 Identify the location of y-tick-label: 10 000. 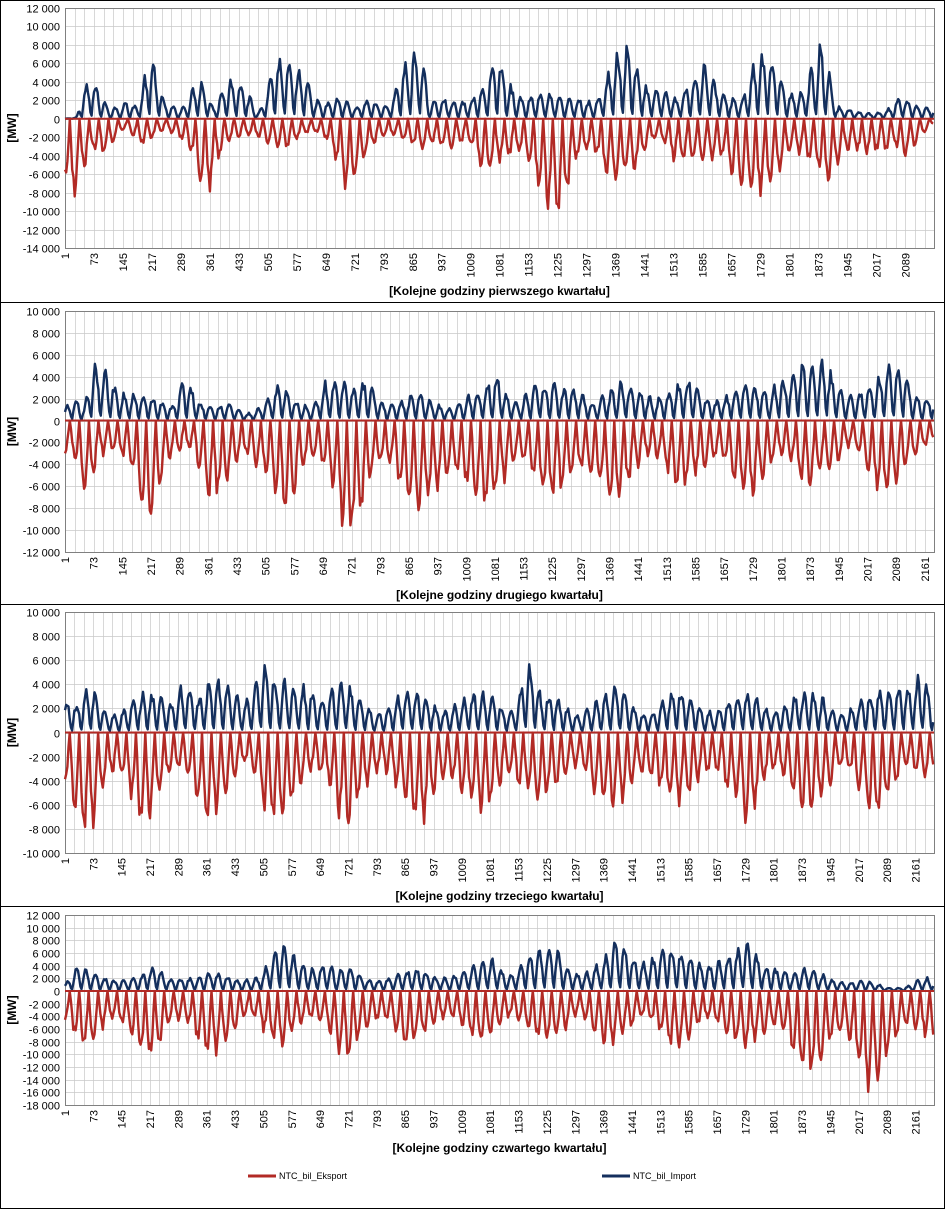
(43, 930).